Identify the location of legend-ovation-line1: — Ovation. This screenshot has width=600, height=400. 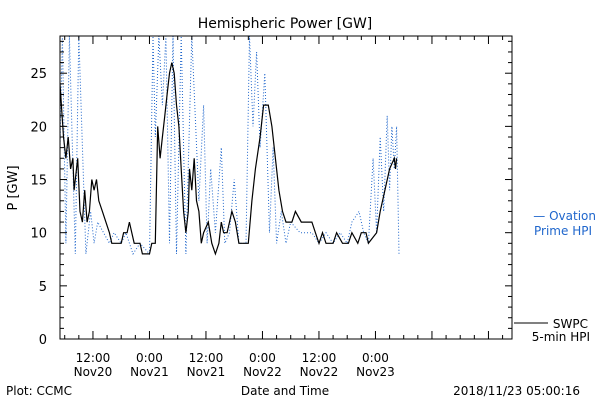
(564, 216).